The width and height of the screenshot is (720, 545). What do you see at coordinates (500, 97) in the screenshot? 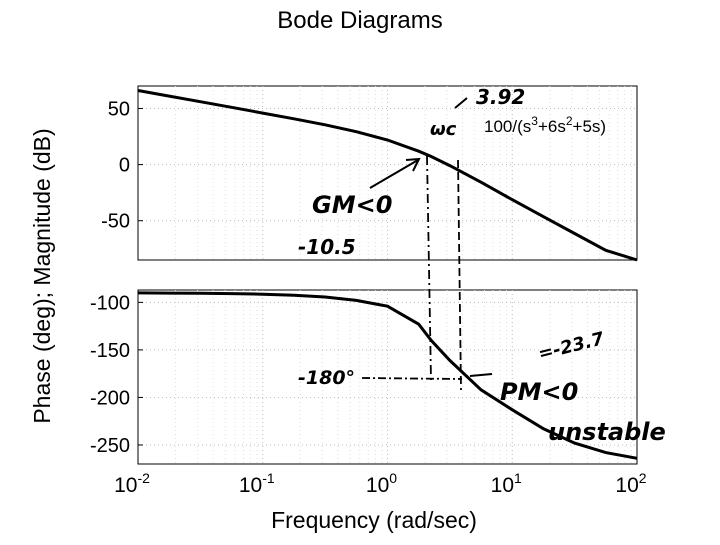
I see `wc-value-annotation: 3.92` at bounding box center [500, 97].